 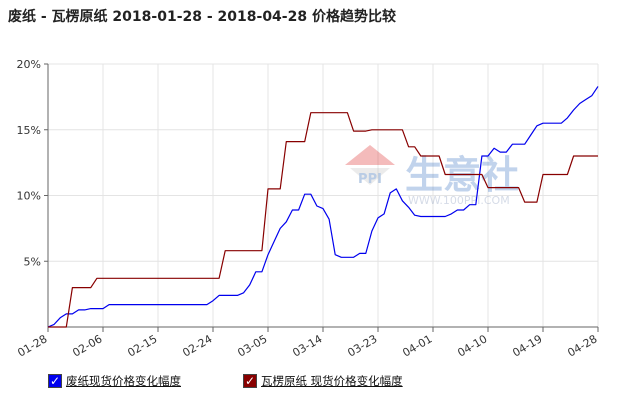 I want to click on x-tick-label: 04-10, so click(x=472, y=345).